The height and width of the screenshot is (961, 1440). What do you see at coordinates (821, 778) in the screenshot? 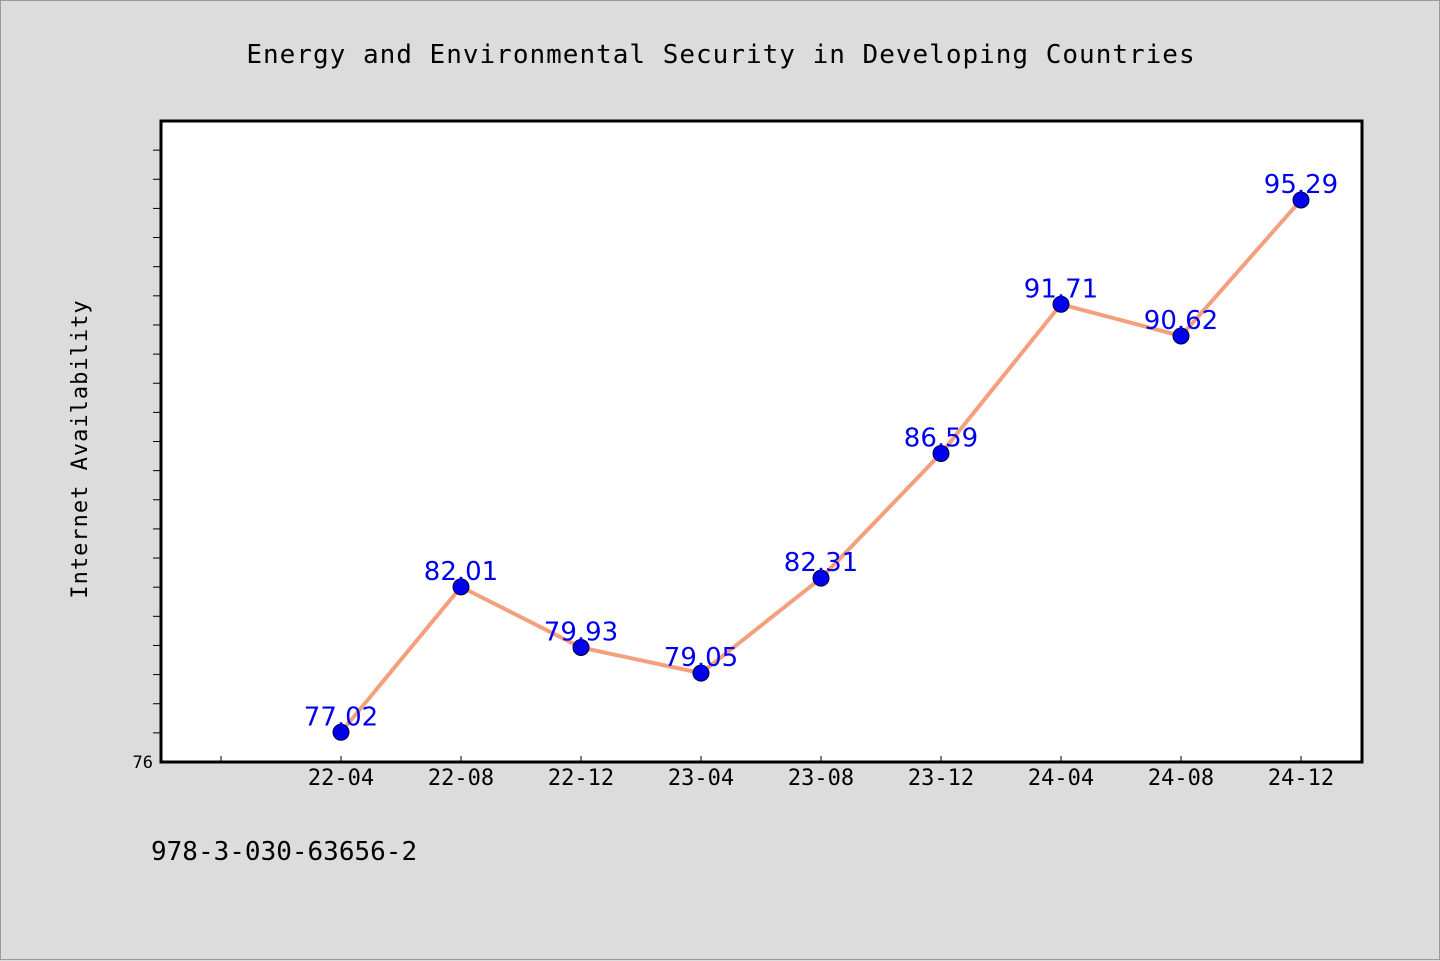
I see `x-tick-label: 23-08` at bounding box center [821, 778].